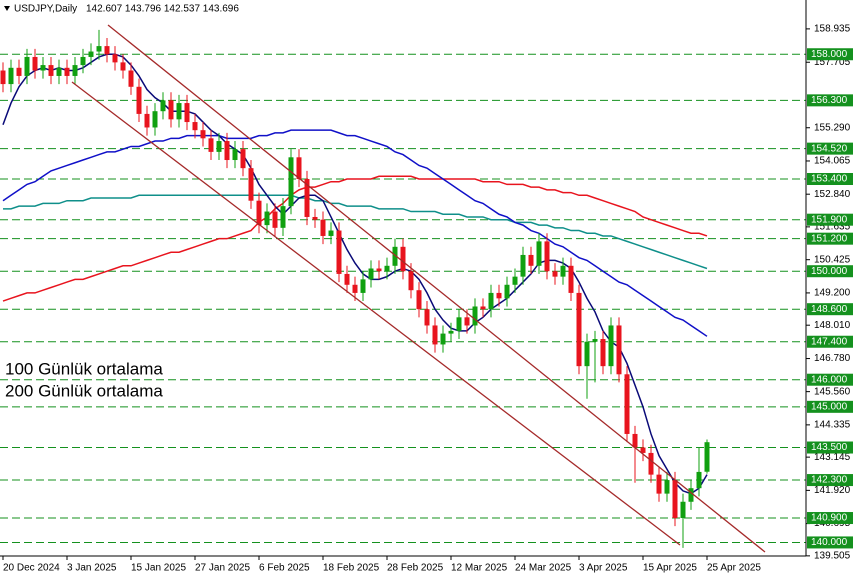  What do you see at coordinates (829, 542) in the screenshot?
I see `level-label: 140.000` at bounding box center [829, 542].